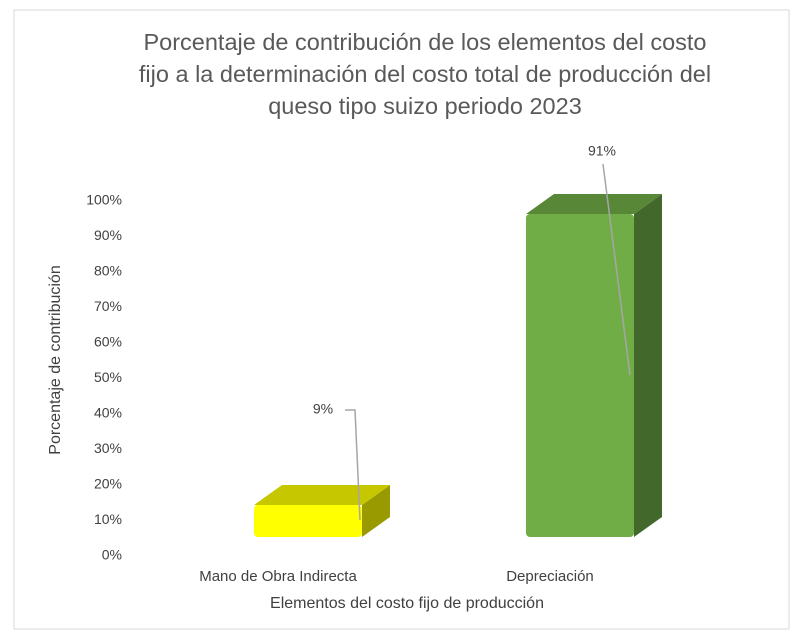  I want to click on y-tick-label: 0%, so click(112, 555).